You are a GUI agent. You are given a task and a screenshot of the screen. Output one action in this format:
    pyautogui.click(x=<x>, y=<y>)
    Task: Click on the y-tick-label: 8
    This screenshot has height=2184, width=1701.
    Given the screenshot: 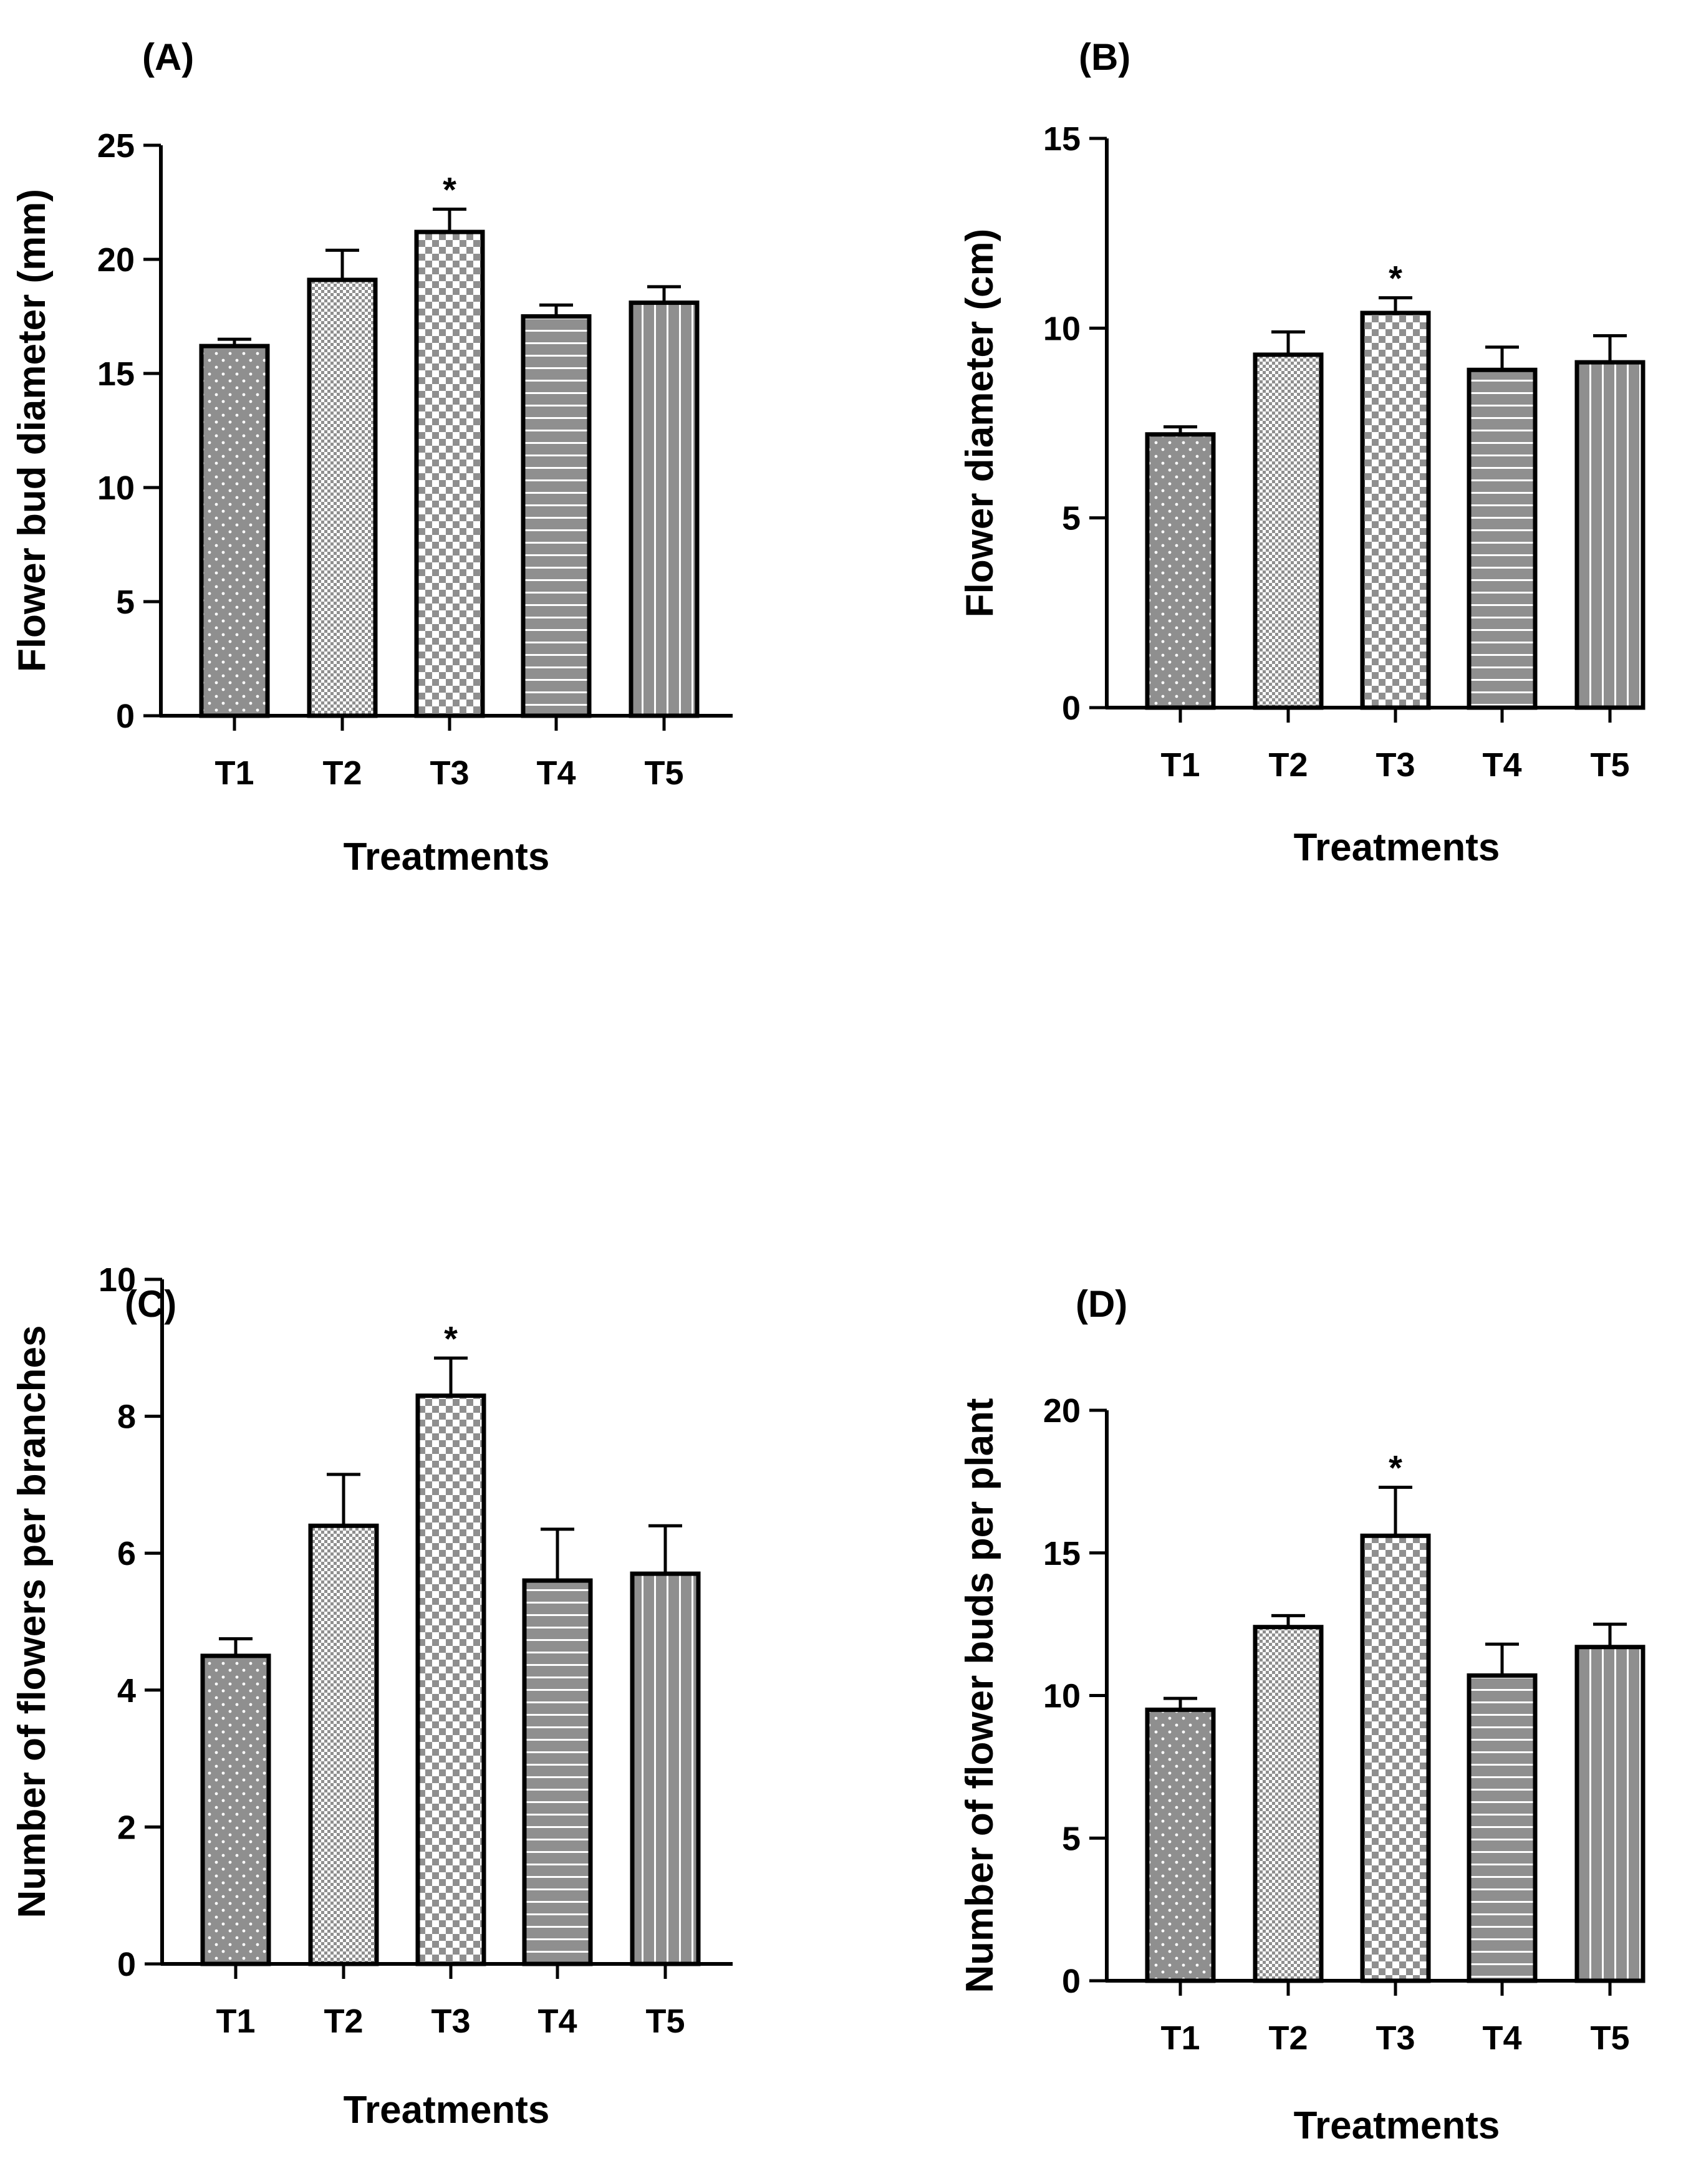 What is the action you would take?
    pyautogui.click(x=127, y=1417)
    